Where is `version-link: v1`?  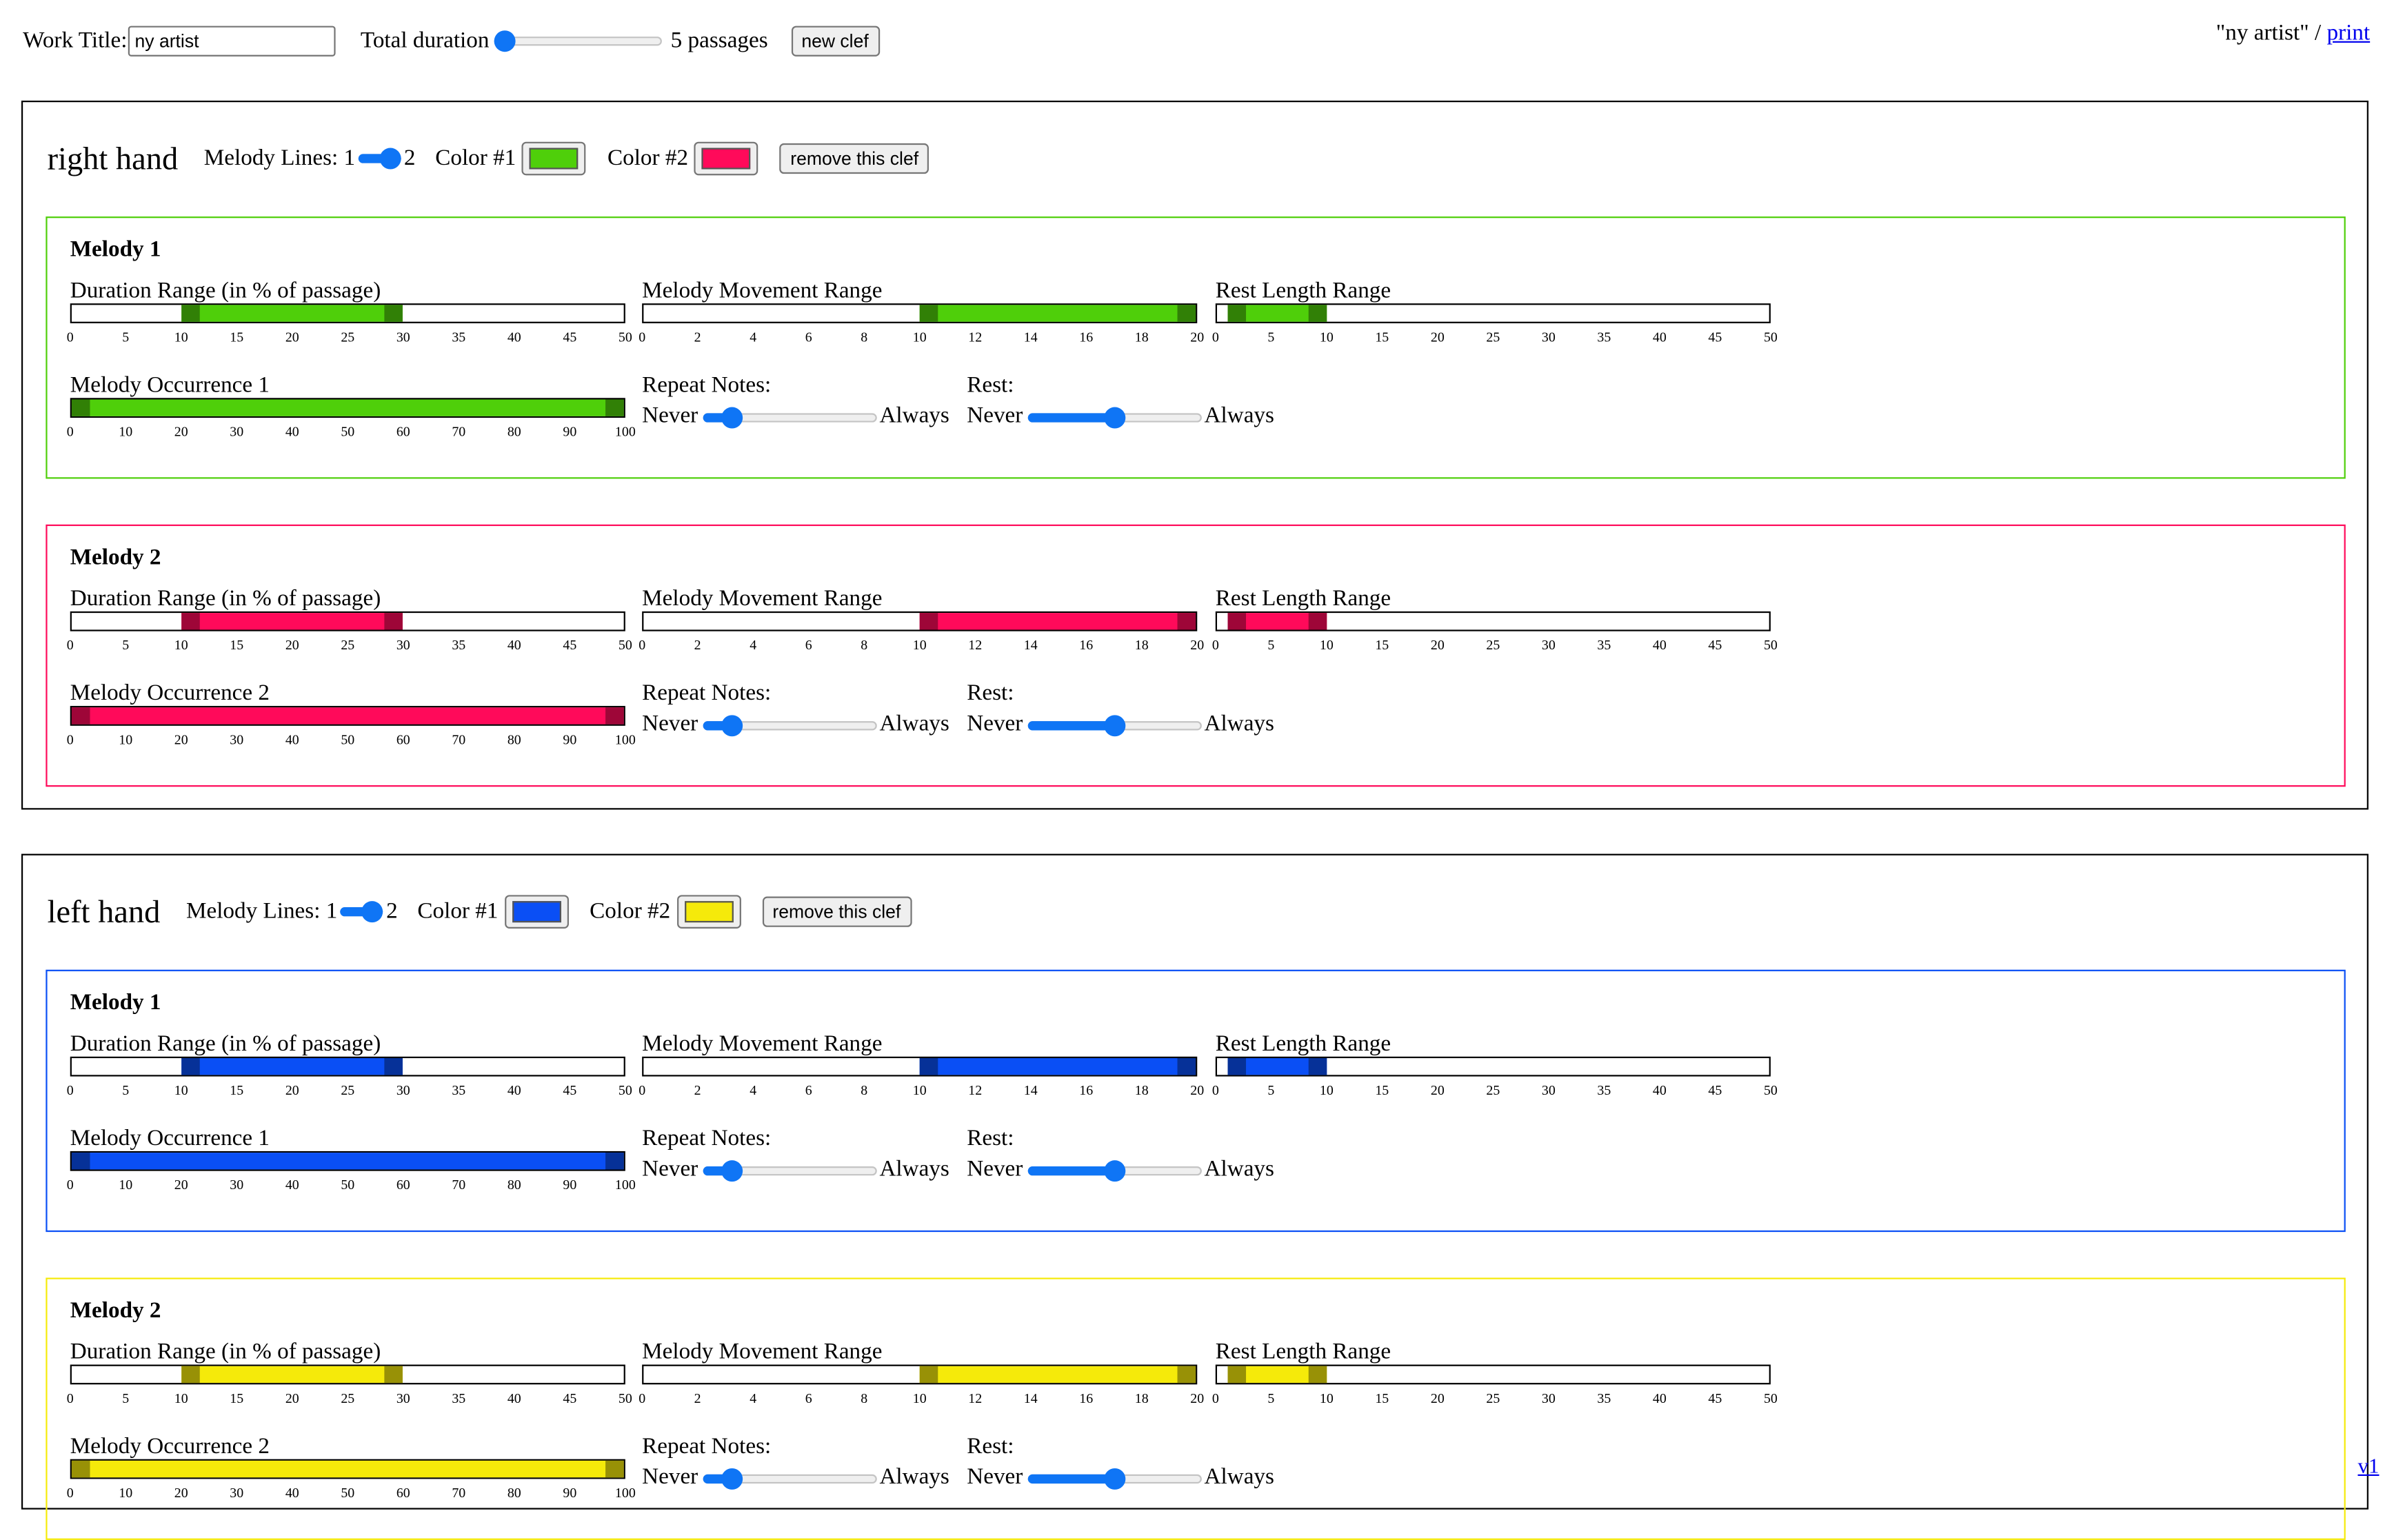
version-link: v1 is located at coordinates (2368, 1468).